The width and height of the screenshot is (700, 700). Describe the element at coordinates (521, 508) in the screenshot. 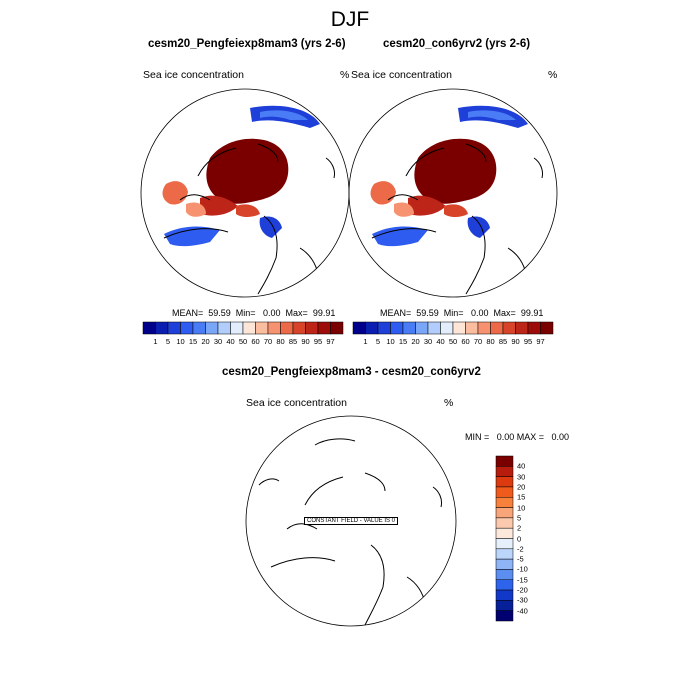

I see `diff-panel-colorbar-label: 10` at that location.